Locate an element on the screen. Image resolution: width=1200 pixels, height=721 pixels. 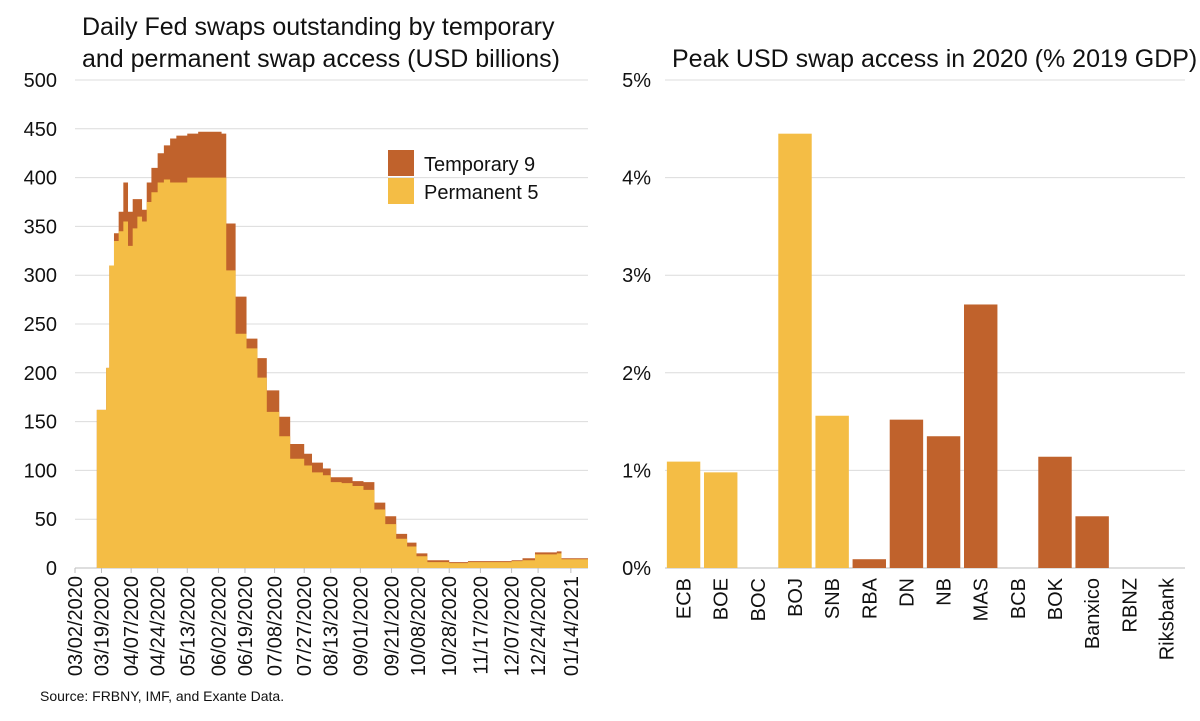
left-y-tick-label: 300 is located at coordinates (40, 276).